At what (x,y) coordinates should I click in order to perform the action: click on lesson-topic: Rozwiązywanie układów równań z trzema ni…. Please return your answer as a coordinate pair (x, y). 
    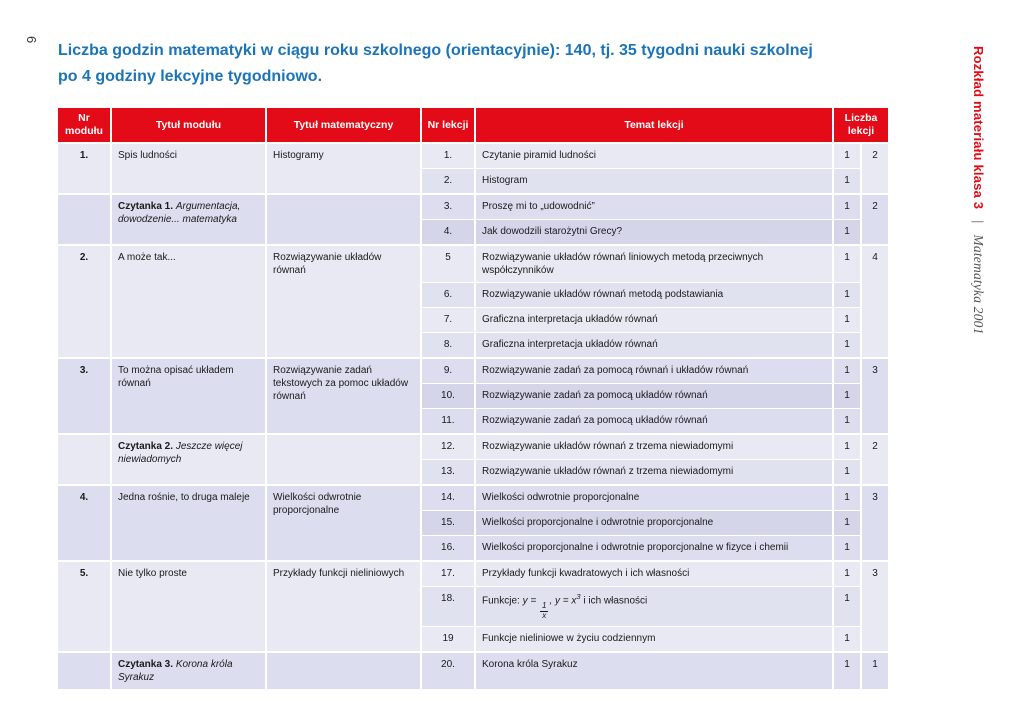
    Looking at the image, I should click on (654, 472).